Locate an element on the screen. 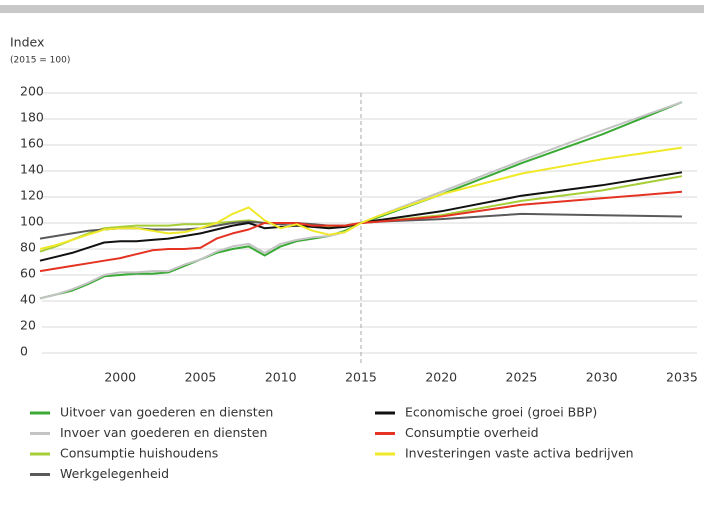 The width and height of the screenshot is (704, 505). y-tick-label: 80 is located at coordinates (28, 247).